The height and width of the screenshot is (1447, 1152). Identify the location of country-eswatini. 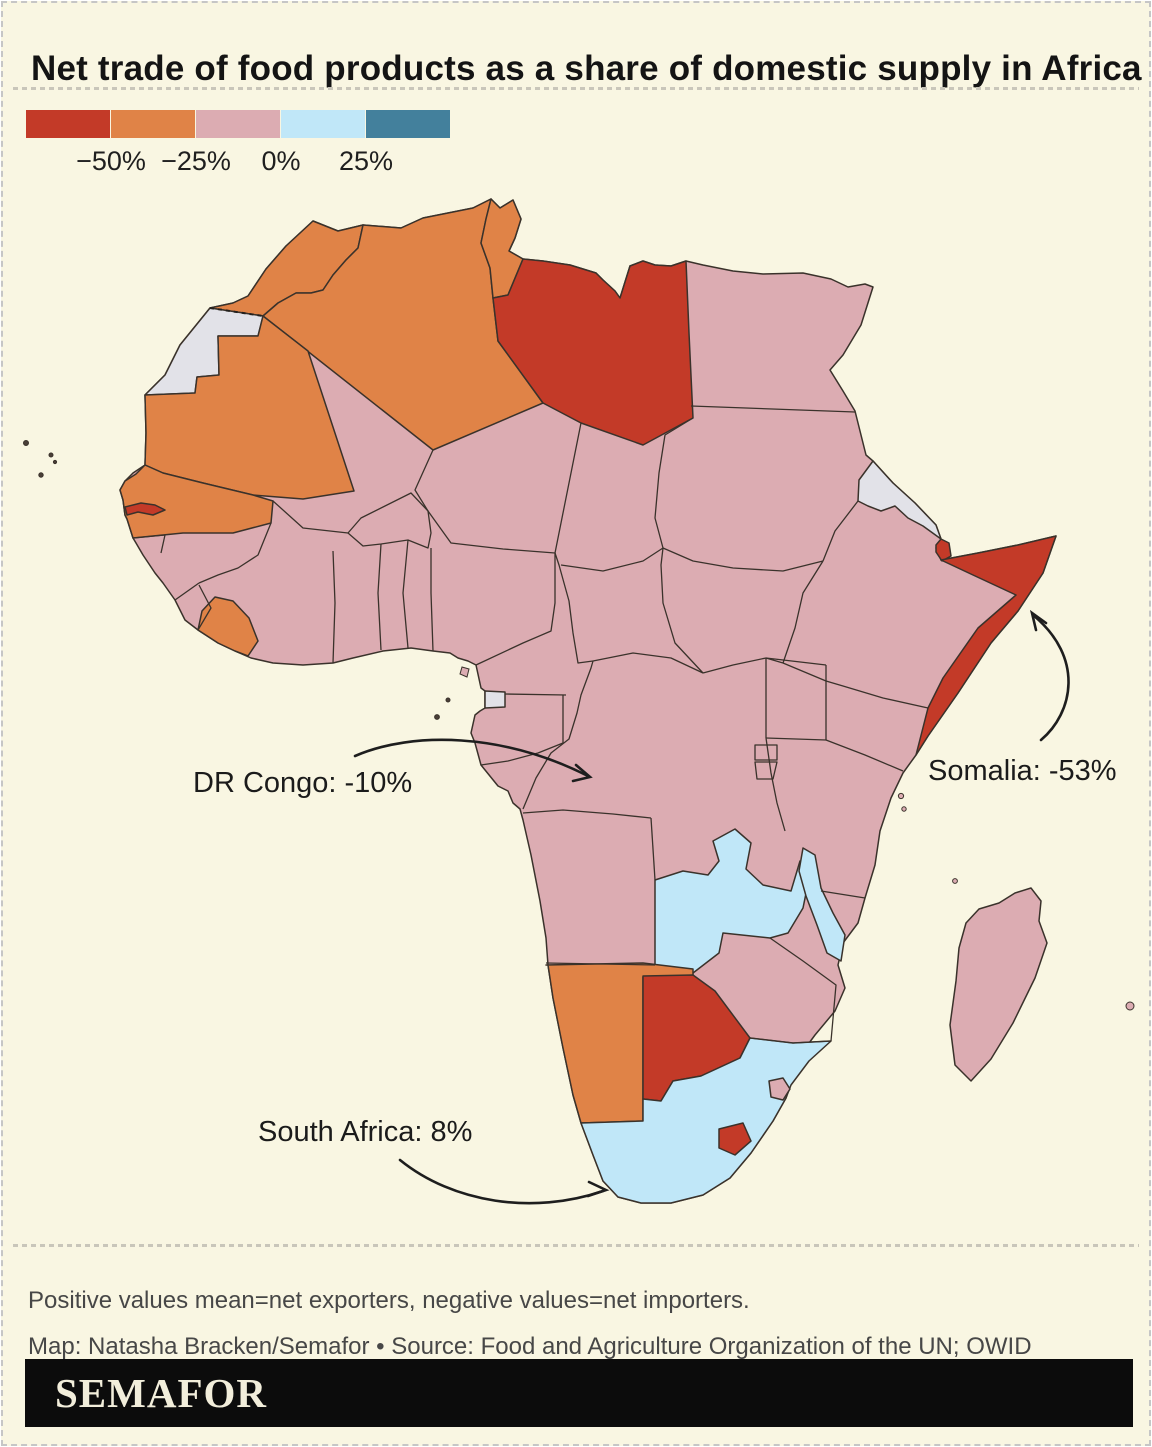
(779, 1089).